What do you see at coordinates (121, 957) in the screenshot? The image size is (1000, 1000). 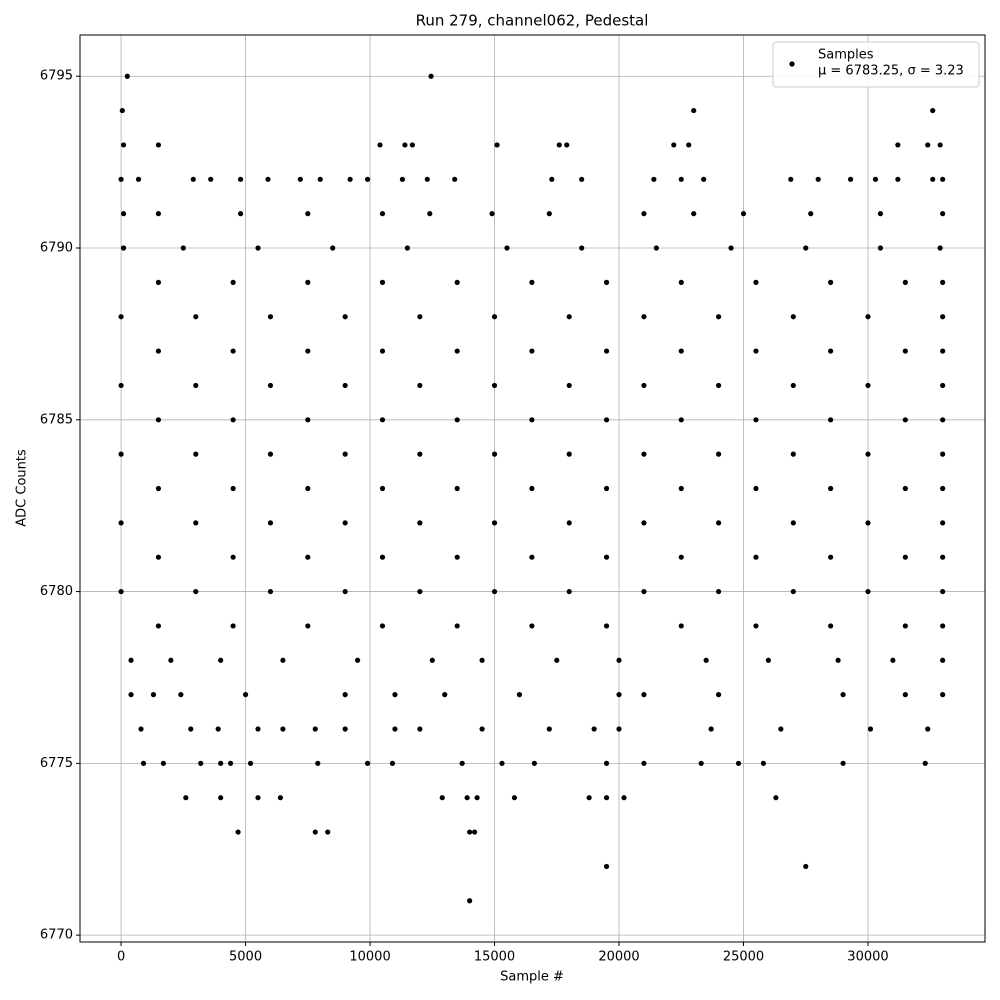 I see `x-tick-label: 0` at bounding box center [121, 957].